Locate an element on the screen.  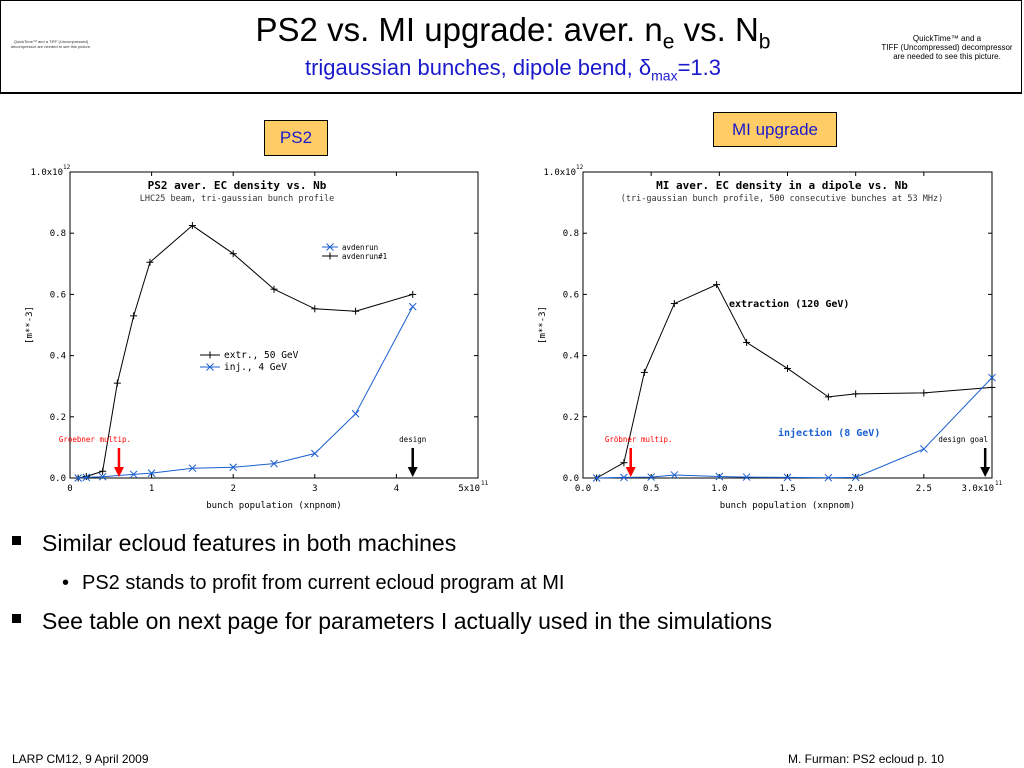
x-tick-label: 5x10 is located at coordinates (469, 489).